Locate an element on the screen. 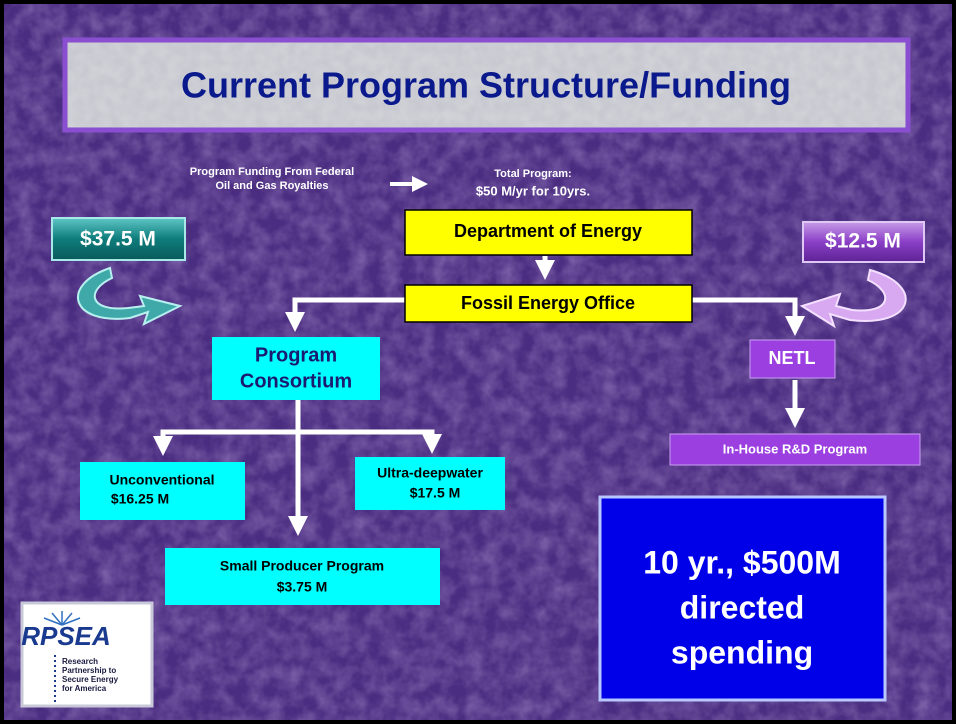  right-amount-box is located at coordinates (863, 242).